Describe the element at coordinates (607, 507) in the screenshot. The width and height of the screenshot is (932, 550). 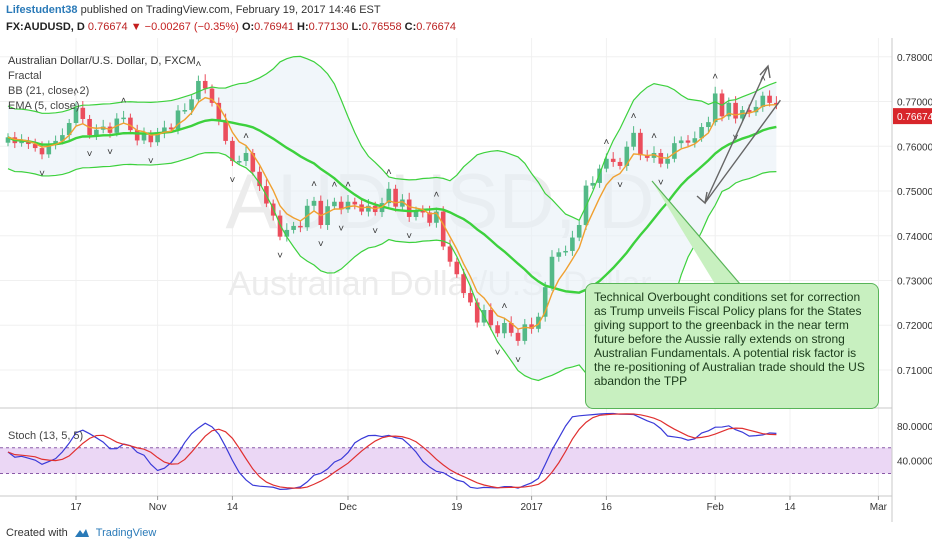
I see `time-tick-label: 16` at that location.